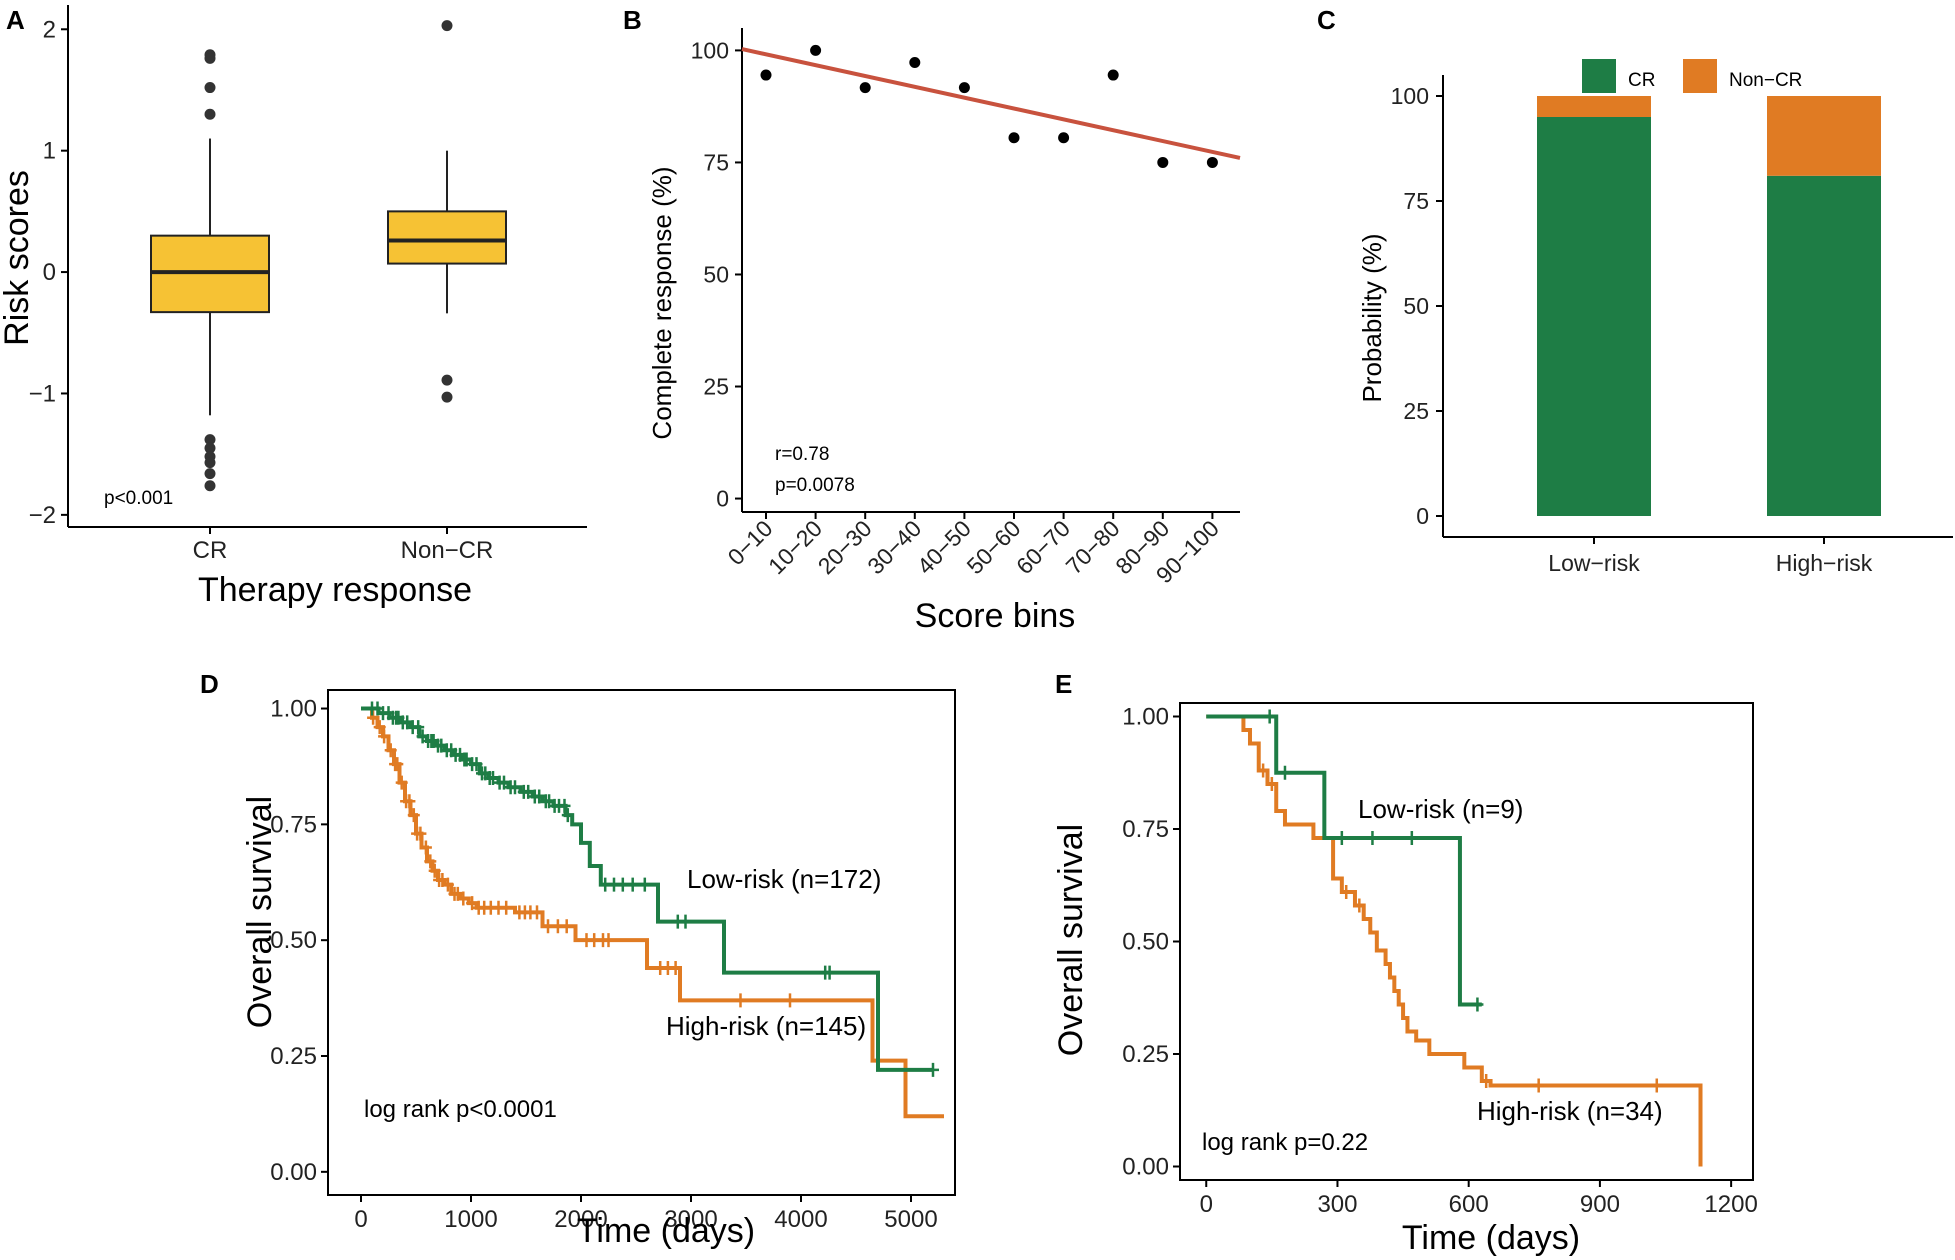  What do you see at coordinates (260, 912) in the screenshot?
I see `y-axis-title: Overall survival` at bounding box center [260, 912].